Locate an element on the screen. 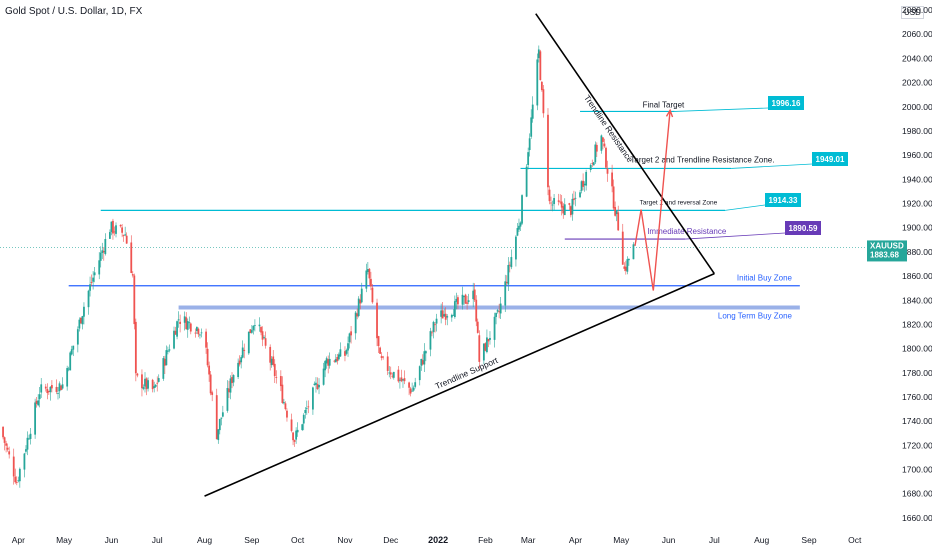 The image size is (932, 550). y-tick-label: 1760.00 is located at coordinates (917, 397).